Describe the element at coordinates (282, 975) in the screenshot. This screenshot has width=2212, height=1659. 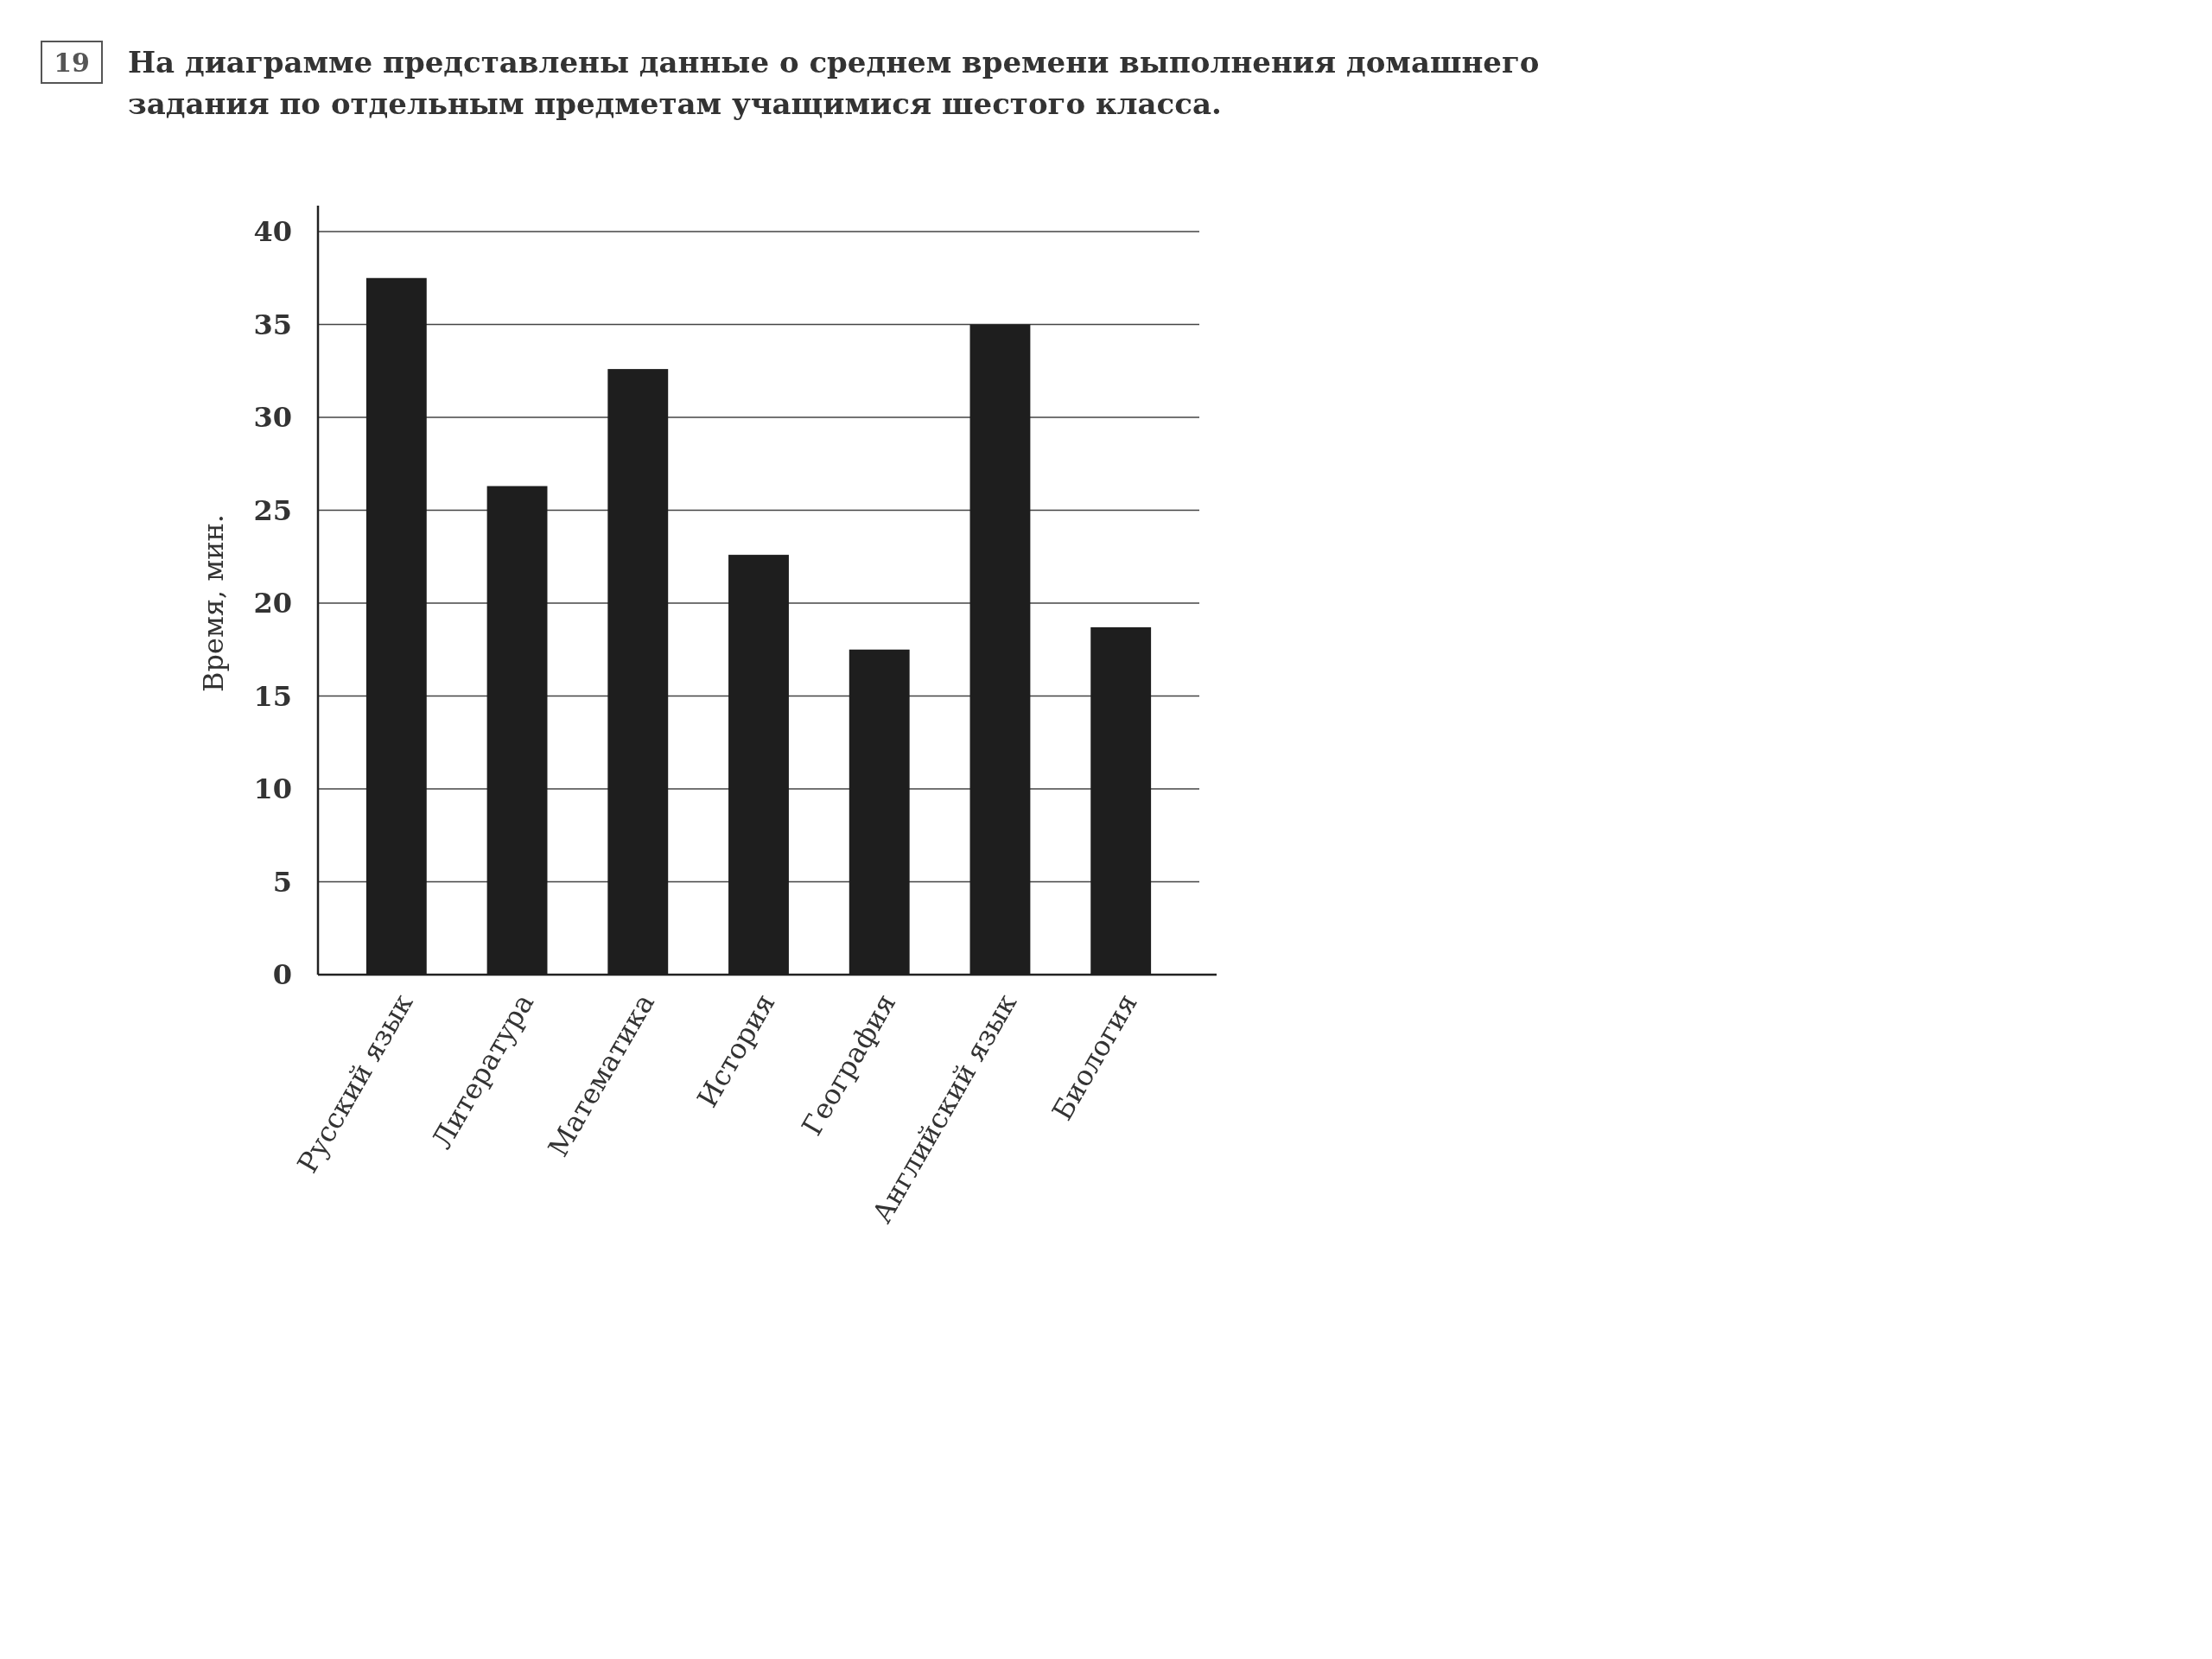
I see `y-tick-label: 0` at that location.